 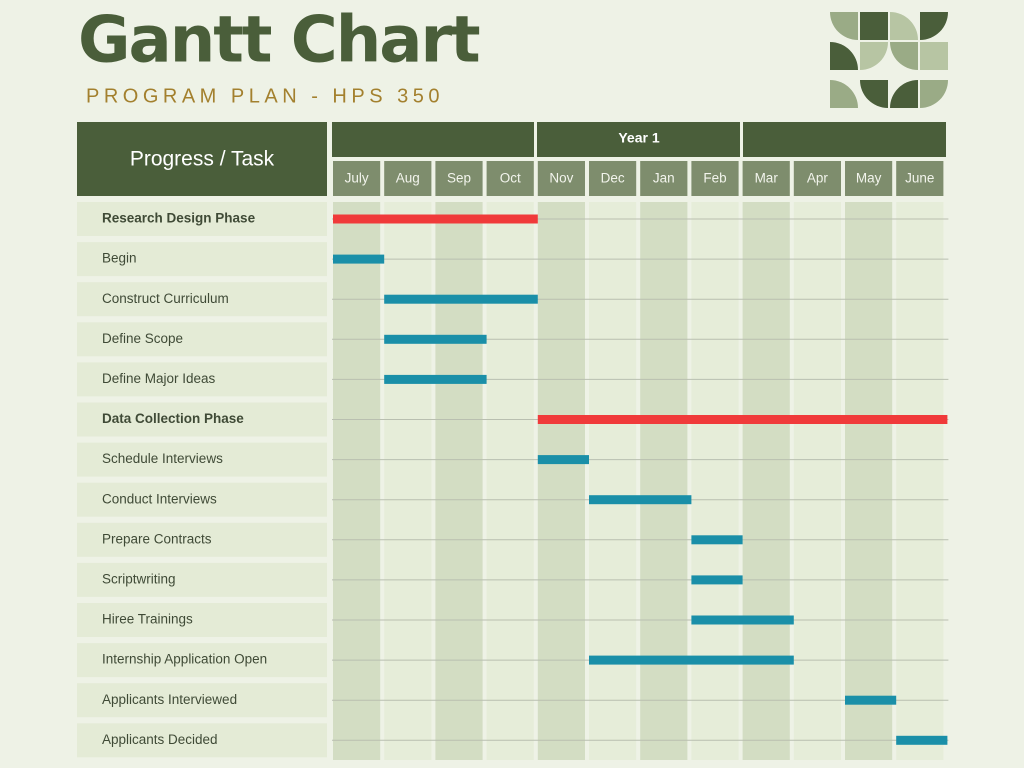 I want to click on task-label: Data Collection Phase, so click(x=173, y=418).